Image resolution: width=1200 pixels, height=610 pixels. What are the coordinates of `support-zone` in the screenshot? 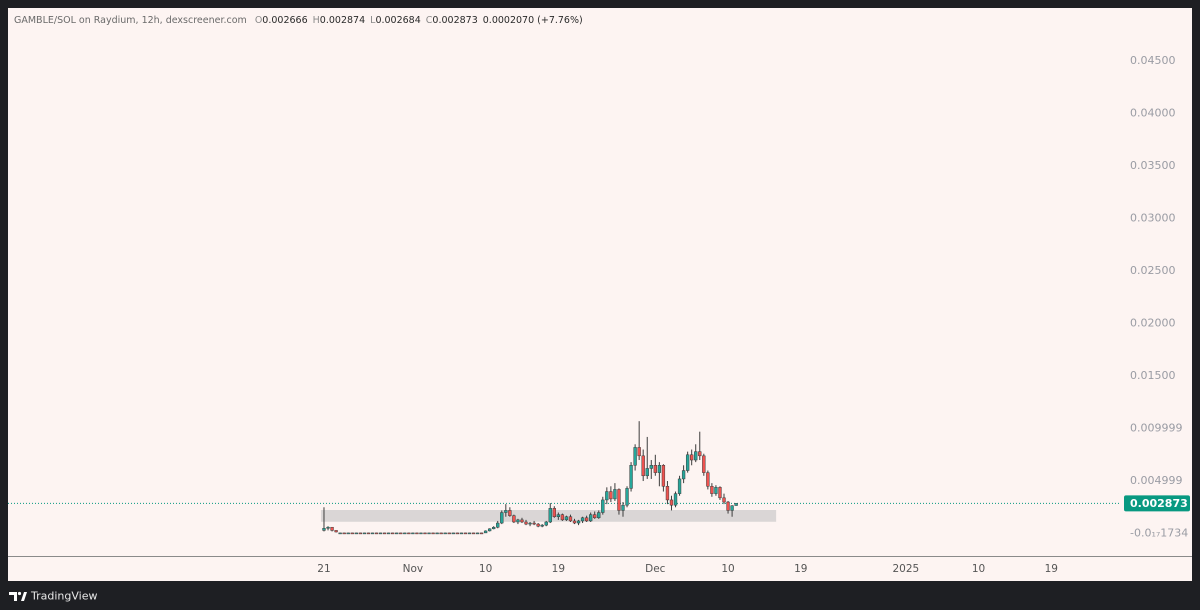 It's located at (548, 516).